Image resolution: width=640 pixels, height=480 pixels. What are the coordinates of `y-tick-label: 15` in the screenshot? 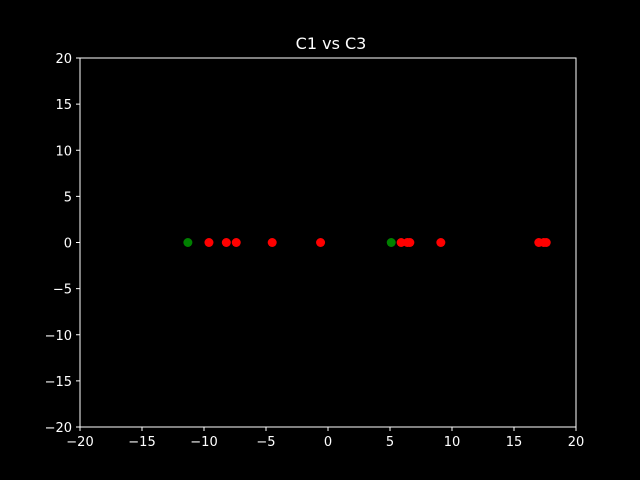 It's located at (63, 105).